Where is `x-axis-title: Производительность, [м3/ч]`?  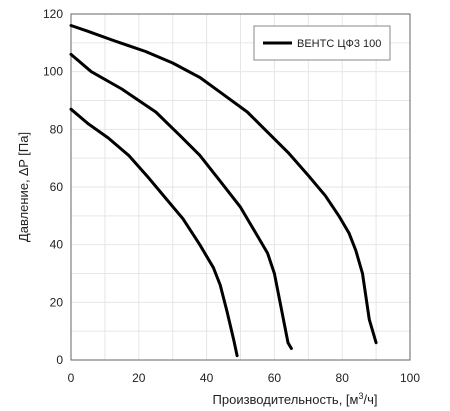 x-axis-title: Производительность, [м3/ч] is located at coordinates (295, 399).